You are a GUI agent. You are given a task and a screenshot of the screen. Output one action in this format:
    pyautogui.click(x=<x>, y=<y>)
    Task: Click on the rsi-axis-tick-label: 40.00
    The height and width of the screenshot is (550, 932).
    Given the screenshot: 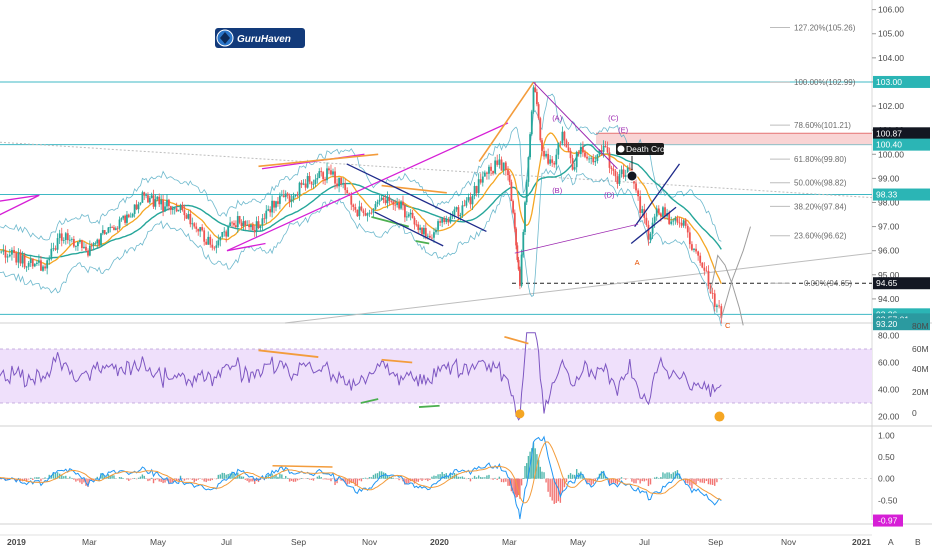 What is the action you would take?
    pyautogui.click(x=889, y=390)
    